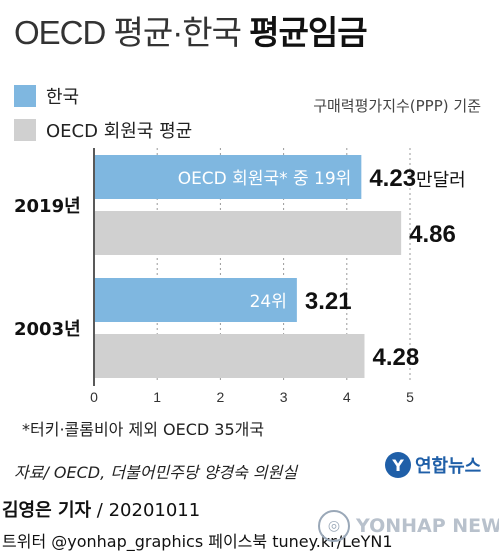  I want to click on watermark: ◎ YONHAP NEWS, so click(408, 526).